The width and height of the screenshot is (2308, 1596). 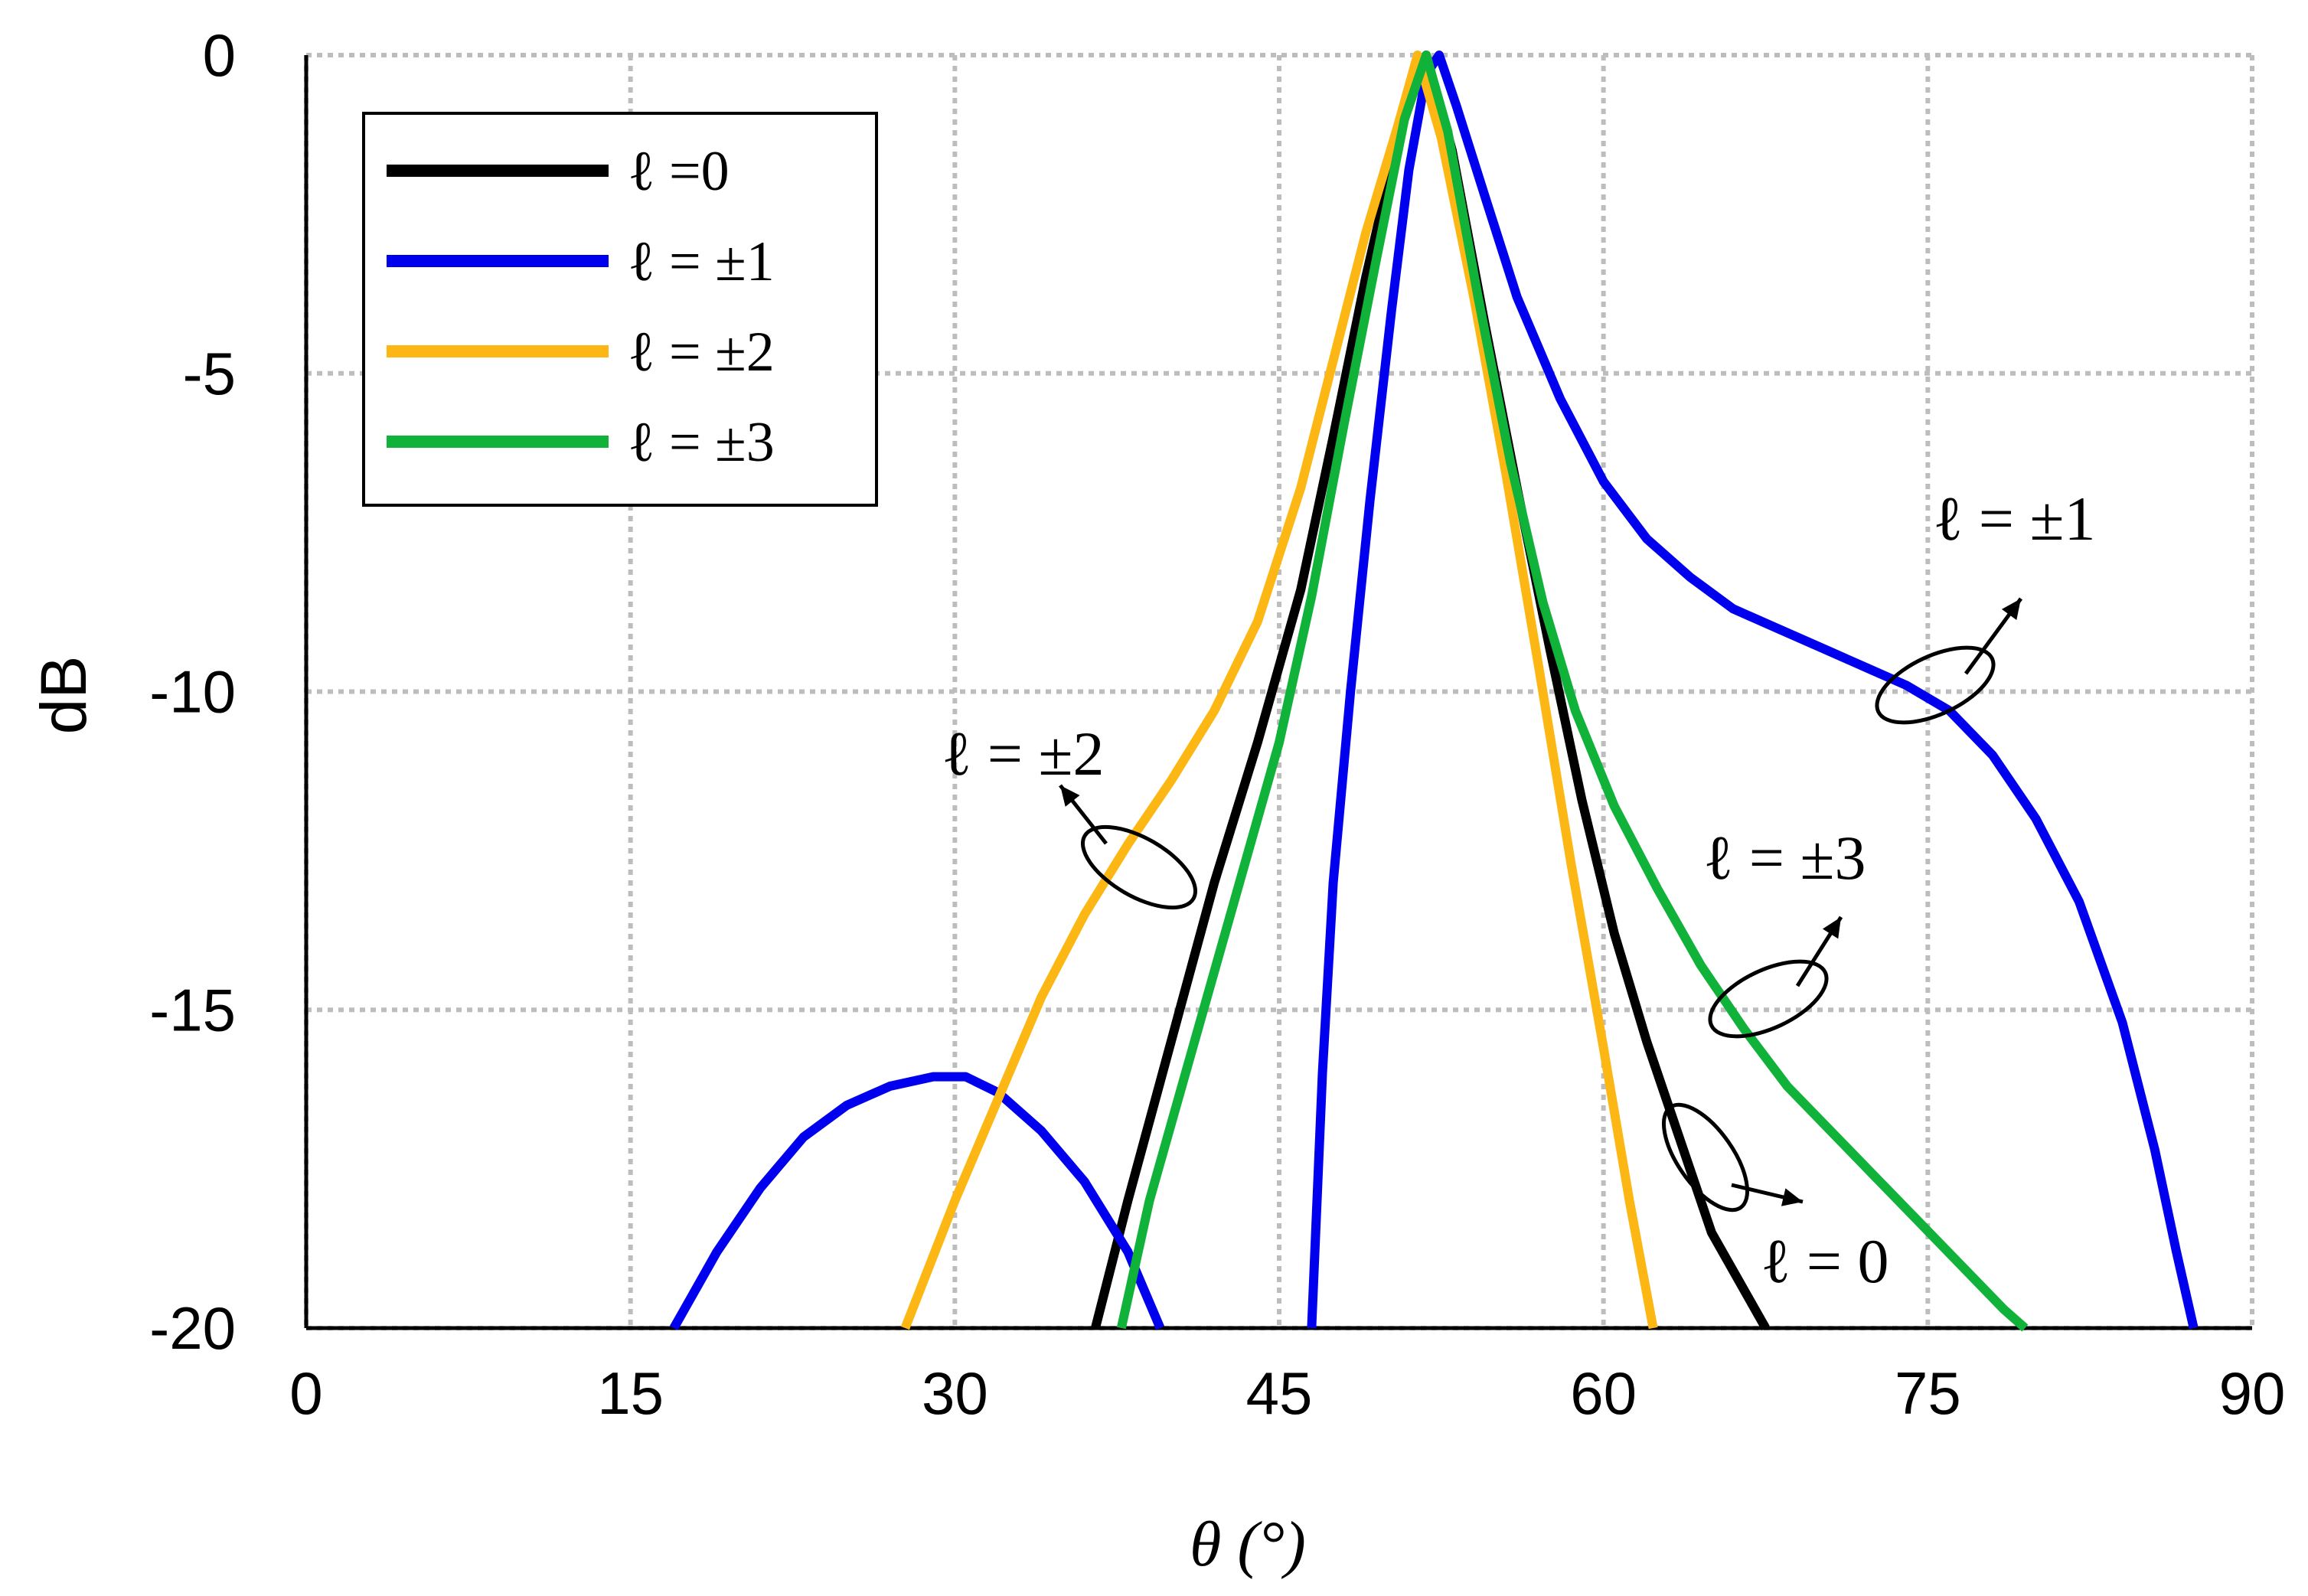 What do you see at coordinates (620, 309) in the screenshot?
I see `legend: ℓ =0 ℓ = ±1 ℓ = ±2 ℓ = ±3` at bounding box center [620, 309].